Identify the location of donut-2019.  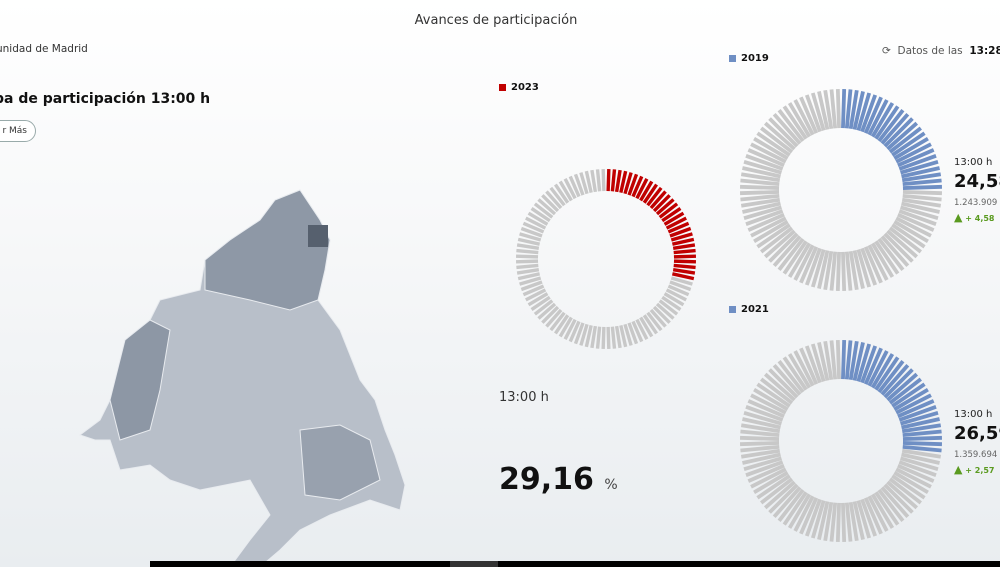
(841, 190).